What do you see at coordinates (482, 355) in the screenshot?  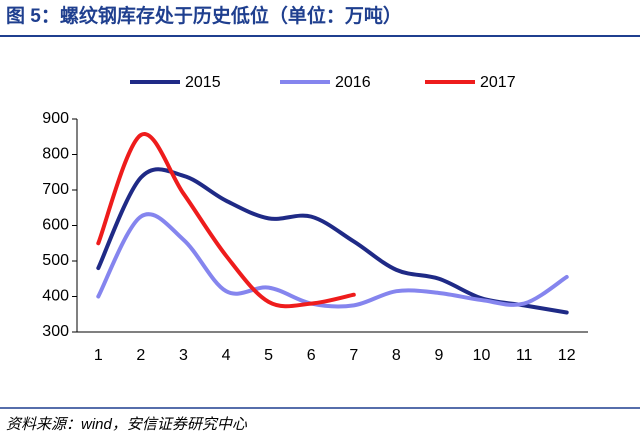 I see `x-tick-label: 10` at bounding box center [482, 355].